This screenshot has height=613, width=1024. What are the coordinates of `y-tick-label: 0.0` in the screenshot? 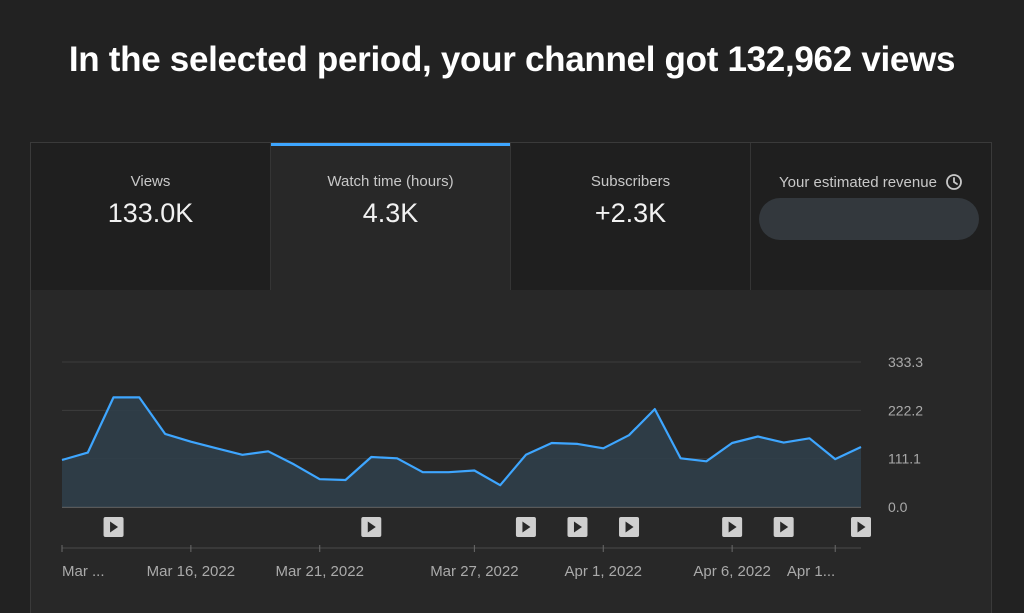 It's located at (898, 507).